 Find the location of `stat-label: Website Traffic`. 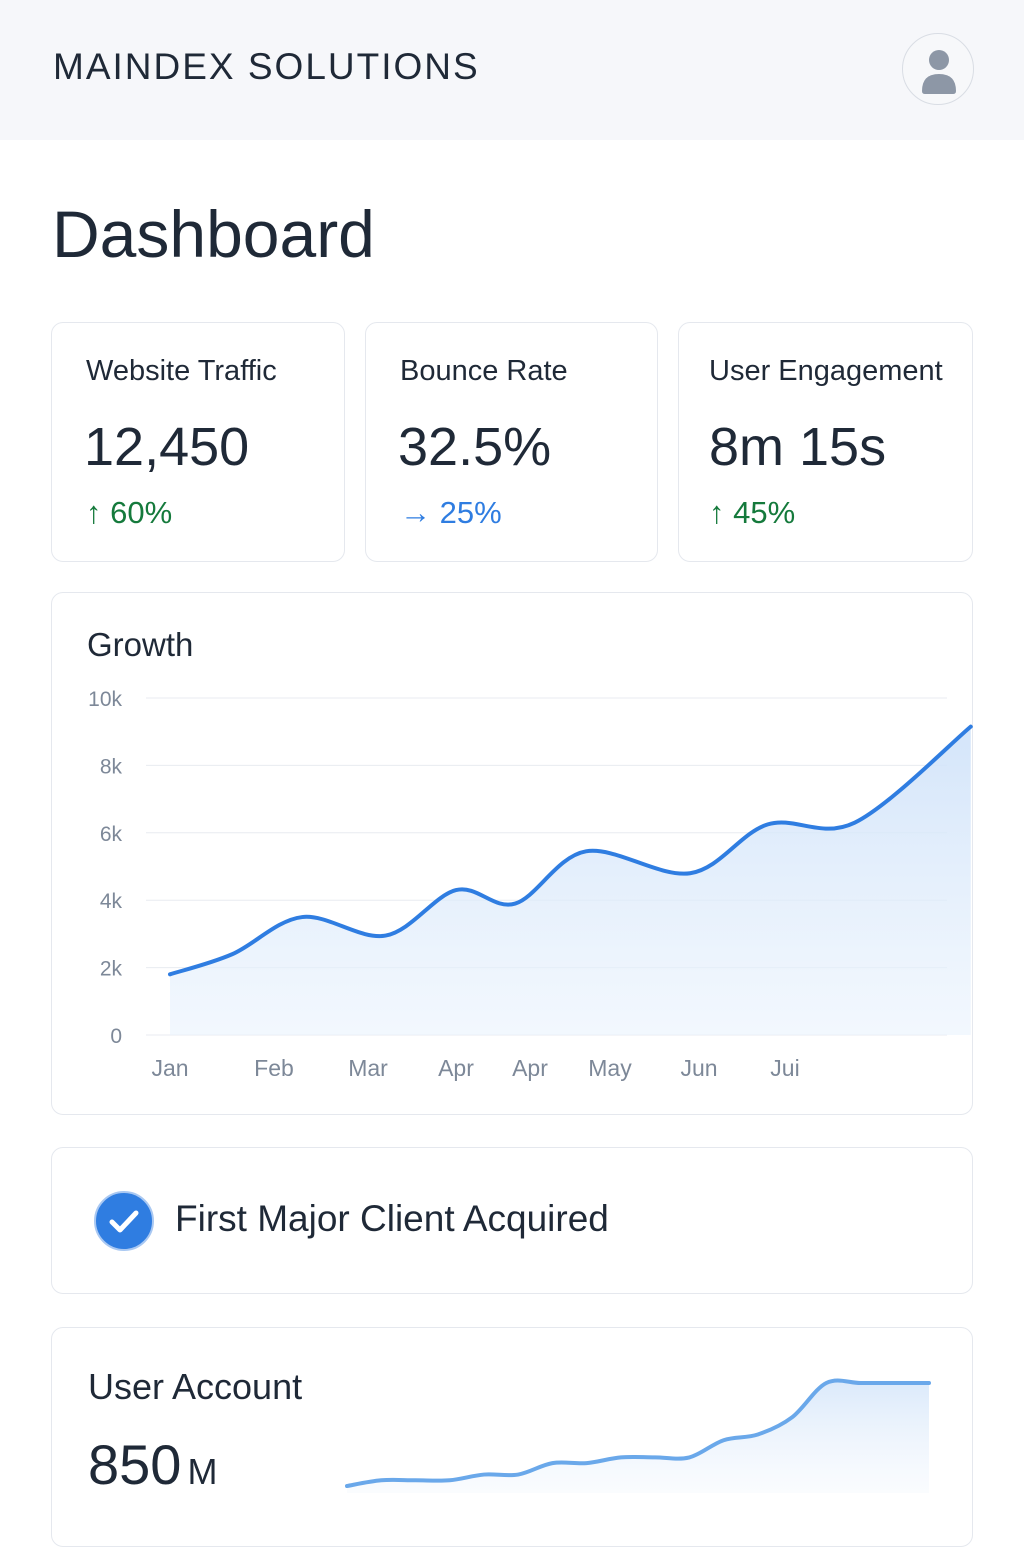

stat-label: Website Traffic is located at coordinates (181, 371).